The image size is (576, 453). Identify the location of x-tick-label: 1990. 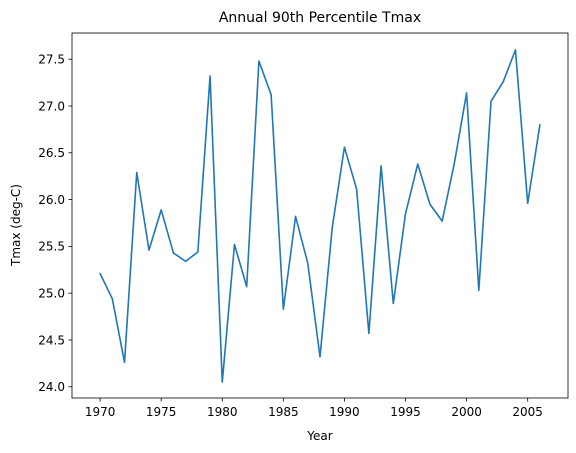
(344, 412).